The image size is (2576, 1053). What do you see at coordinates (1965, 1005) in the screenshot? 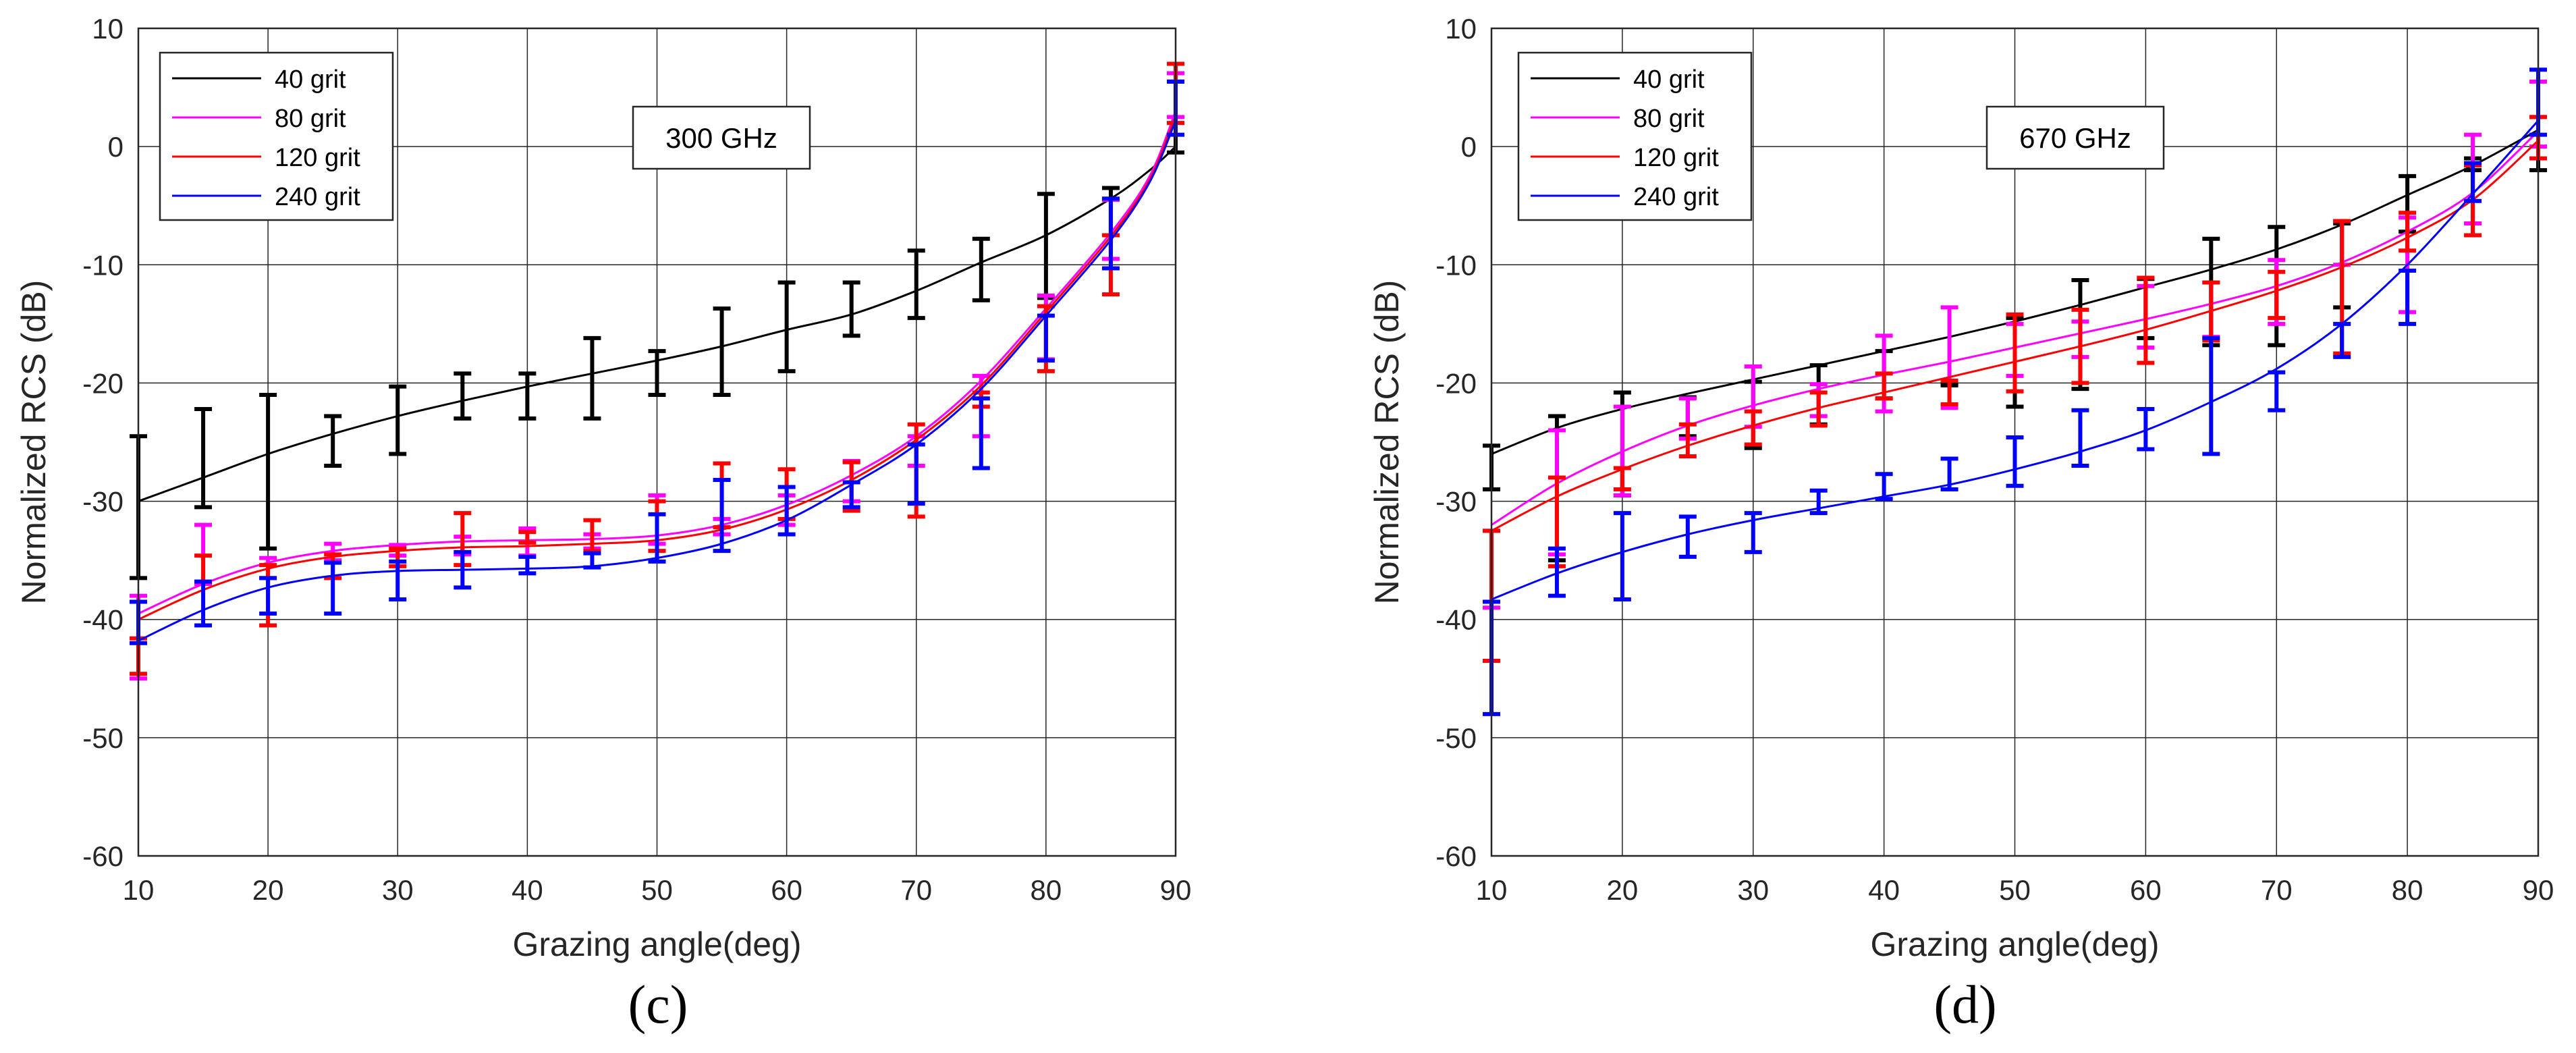
I see `panel-label-d: (d)` at bounding box center [1965, 1005].